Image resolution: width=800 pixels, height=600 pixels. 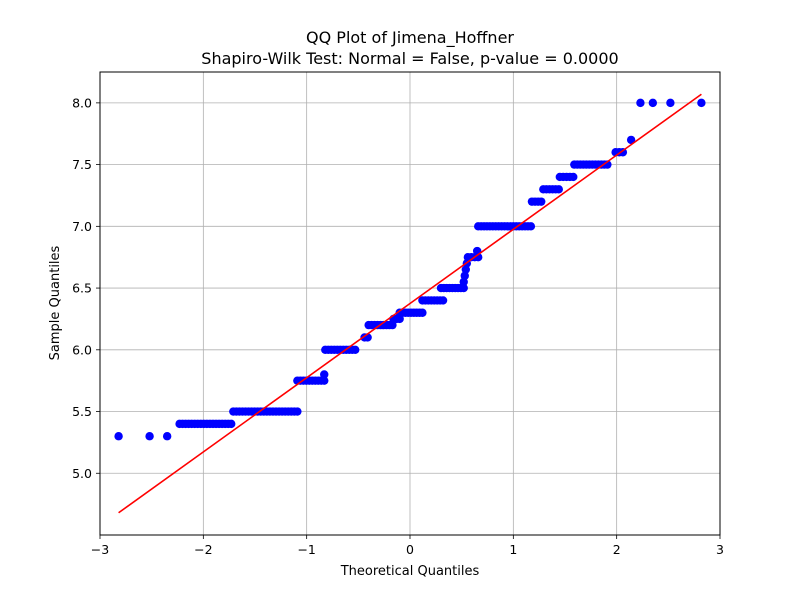 I want to click on y-tick-label: 5.5, so click(x=82, y=411).